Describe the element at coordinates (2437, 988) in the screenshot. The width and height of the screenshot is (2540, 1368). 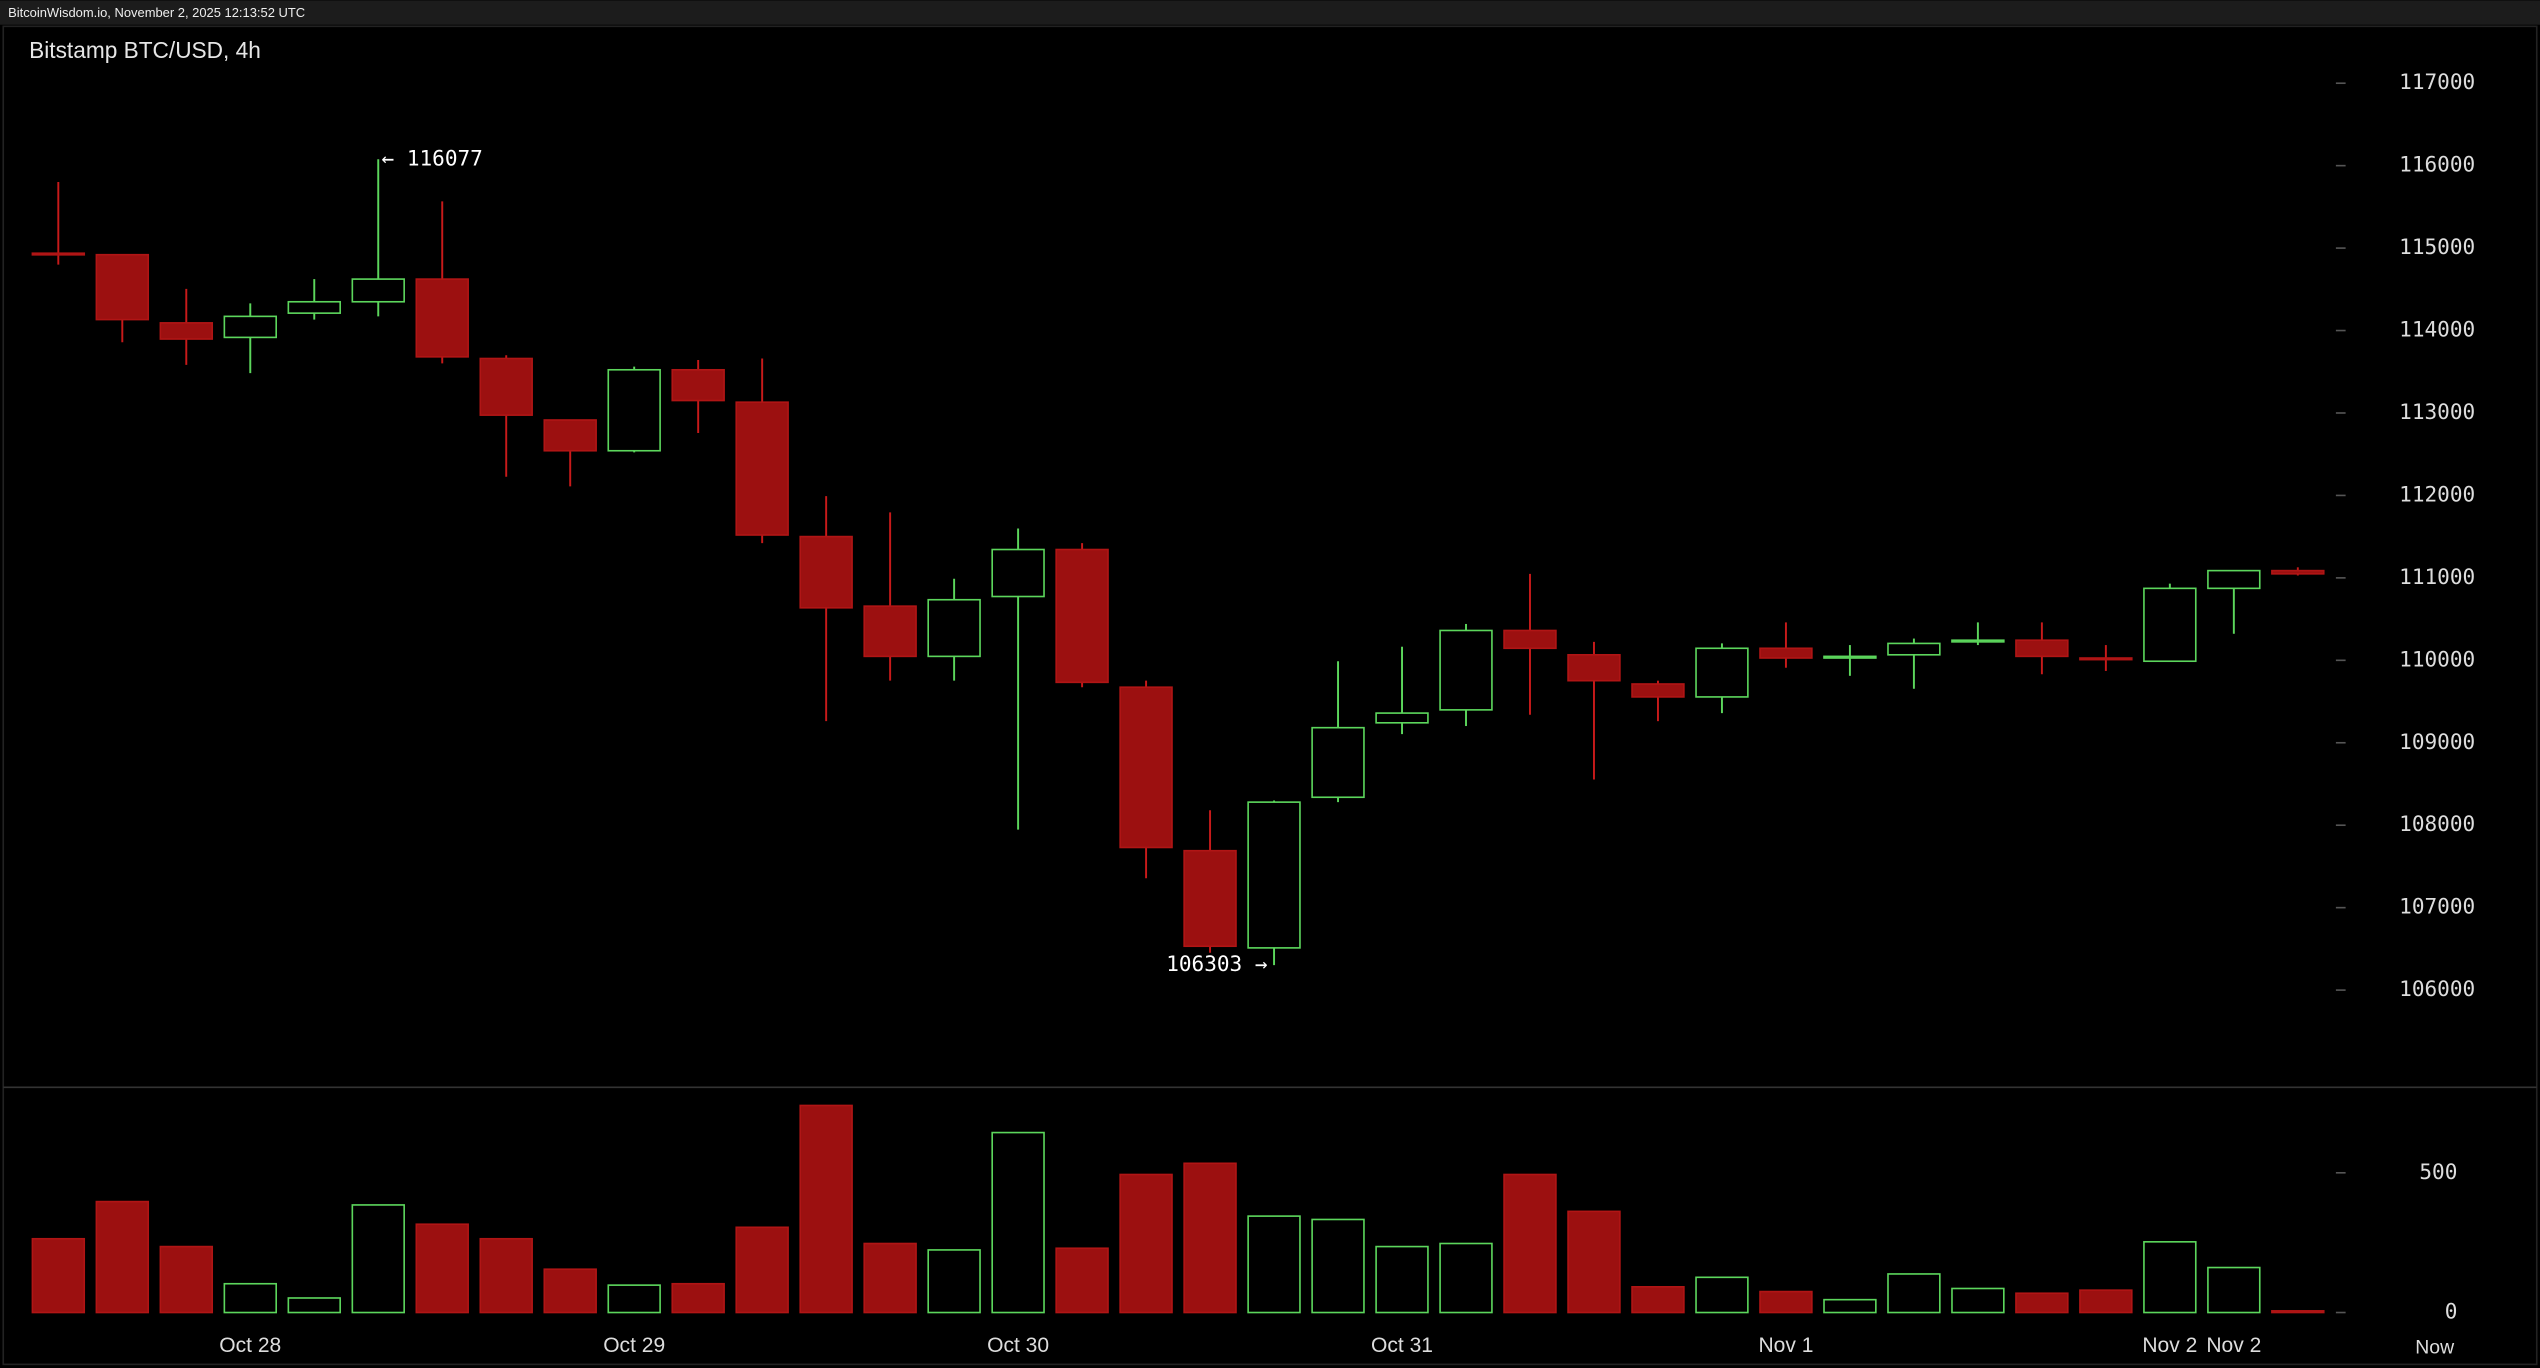
I see `y-tick-label: 106000` at that location.